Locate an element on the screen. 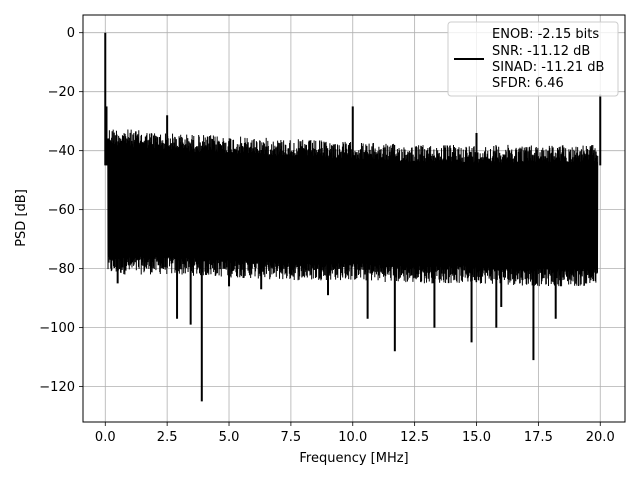  y-tick-label: −60 is located at coordinates (61, 210).